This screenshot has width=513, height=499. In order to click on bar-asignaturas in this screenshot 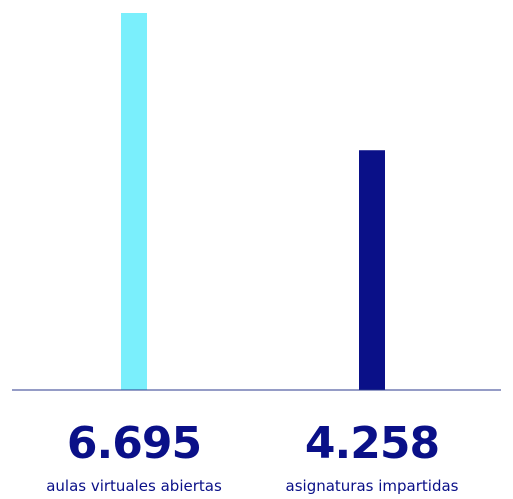, I will do `click(372, 270)`.